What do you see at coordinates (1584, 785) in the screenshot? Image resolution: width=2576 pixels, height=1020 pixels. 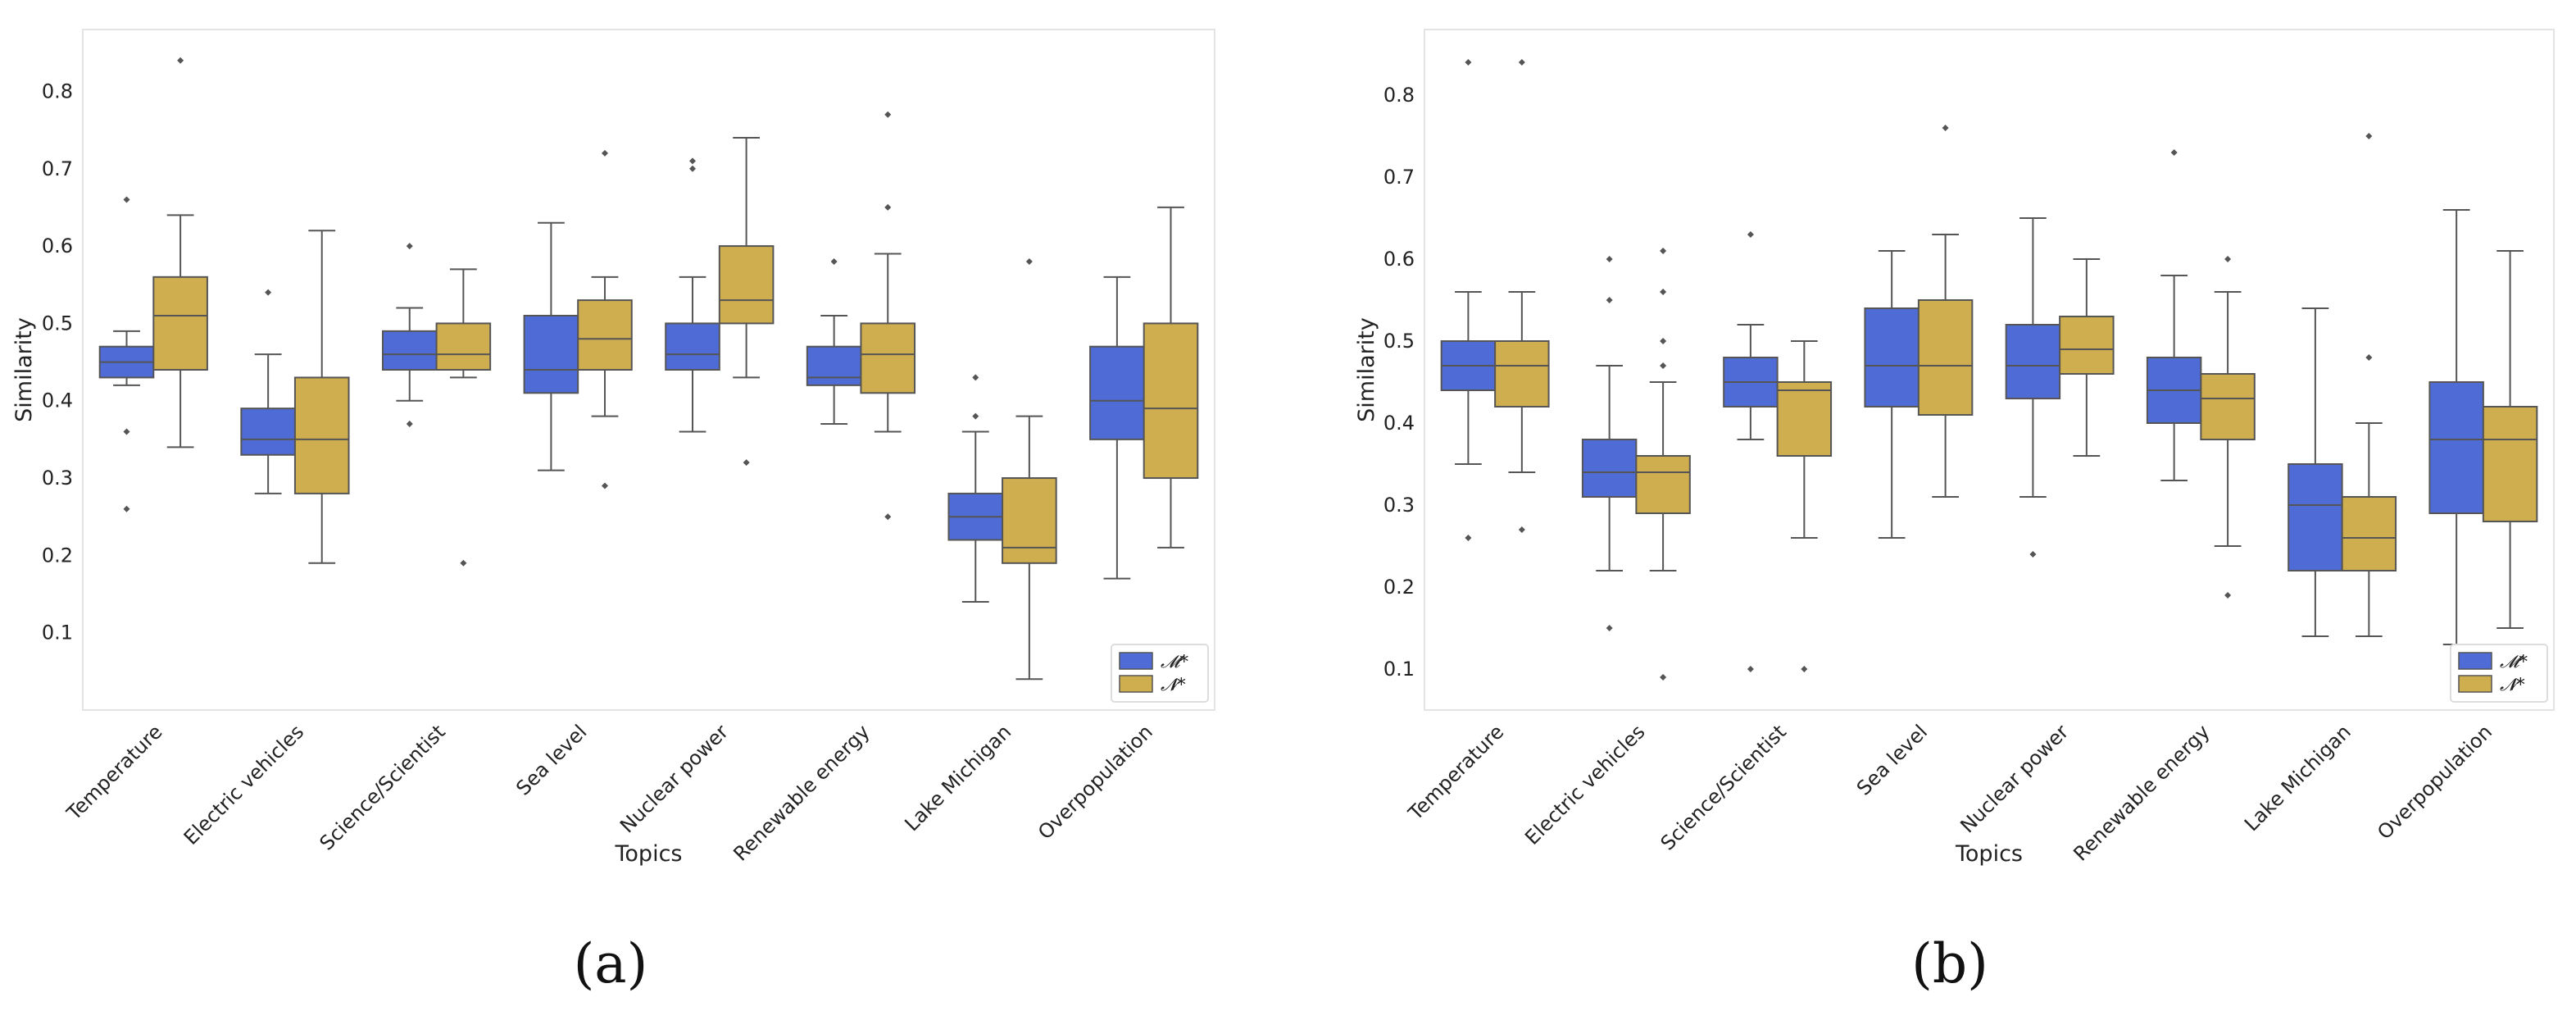 I see `panel-b-xtick-label: Electric vehicles` at bounding box center [1584, 785].